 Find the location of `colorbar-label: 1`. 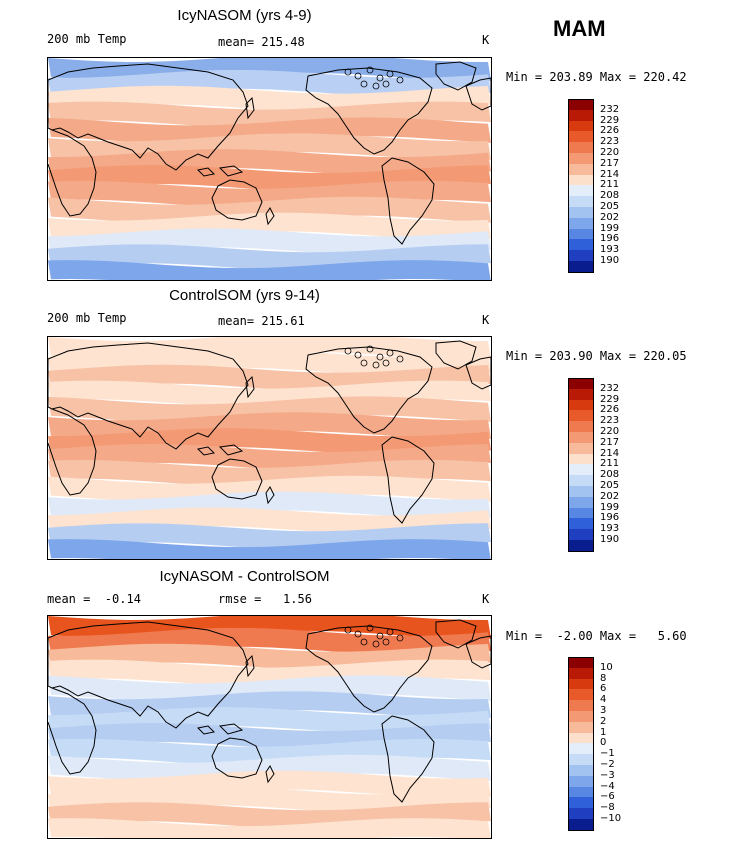

colorbar-label: 1 is located at coordinates (603, 732).